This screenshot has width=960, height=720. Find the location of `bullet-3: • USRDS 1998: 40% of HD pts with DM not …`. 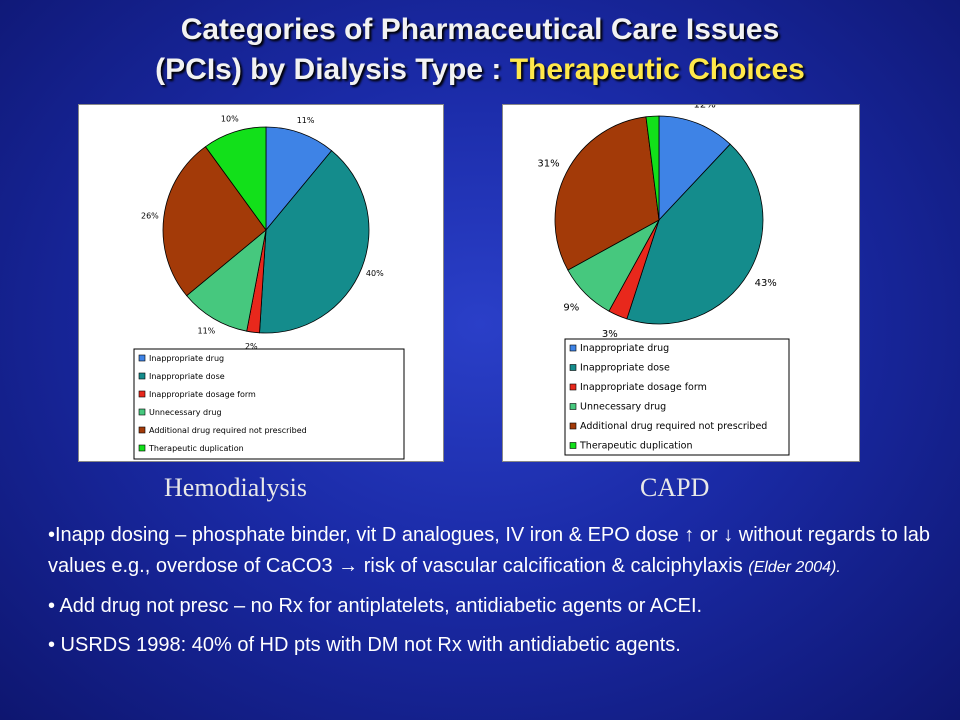

bullet-3: • USRDS 1998: 40% of HD pts with DM not … is located at coordinates (364, 645).